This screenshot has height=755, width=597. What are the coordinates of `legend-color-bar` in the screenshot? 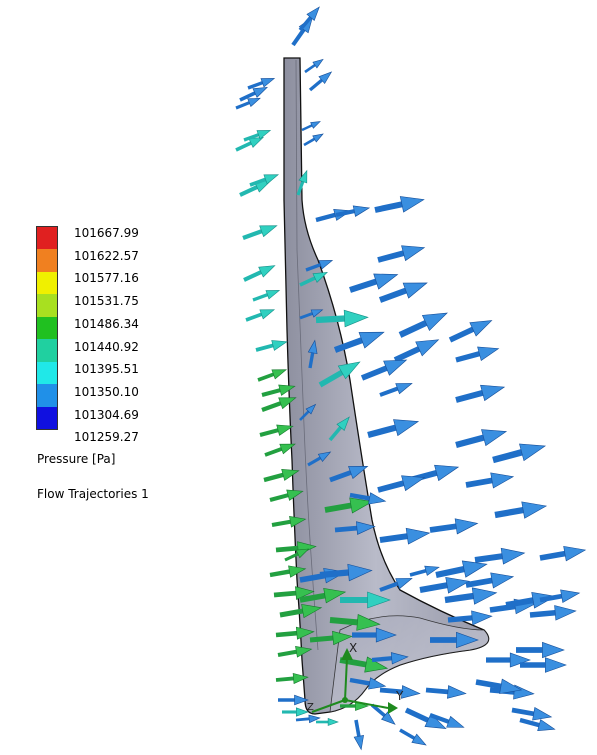 It's located at (47, 328).